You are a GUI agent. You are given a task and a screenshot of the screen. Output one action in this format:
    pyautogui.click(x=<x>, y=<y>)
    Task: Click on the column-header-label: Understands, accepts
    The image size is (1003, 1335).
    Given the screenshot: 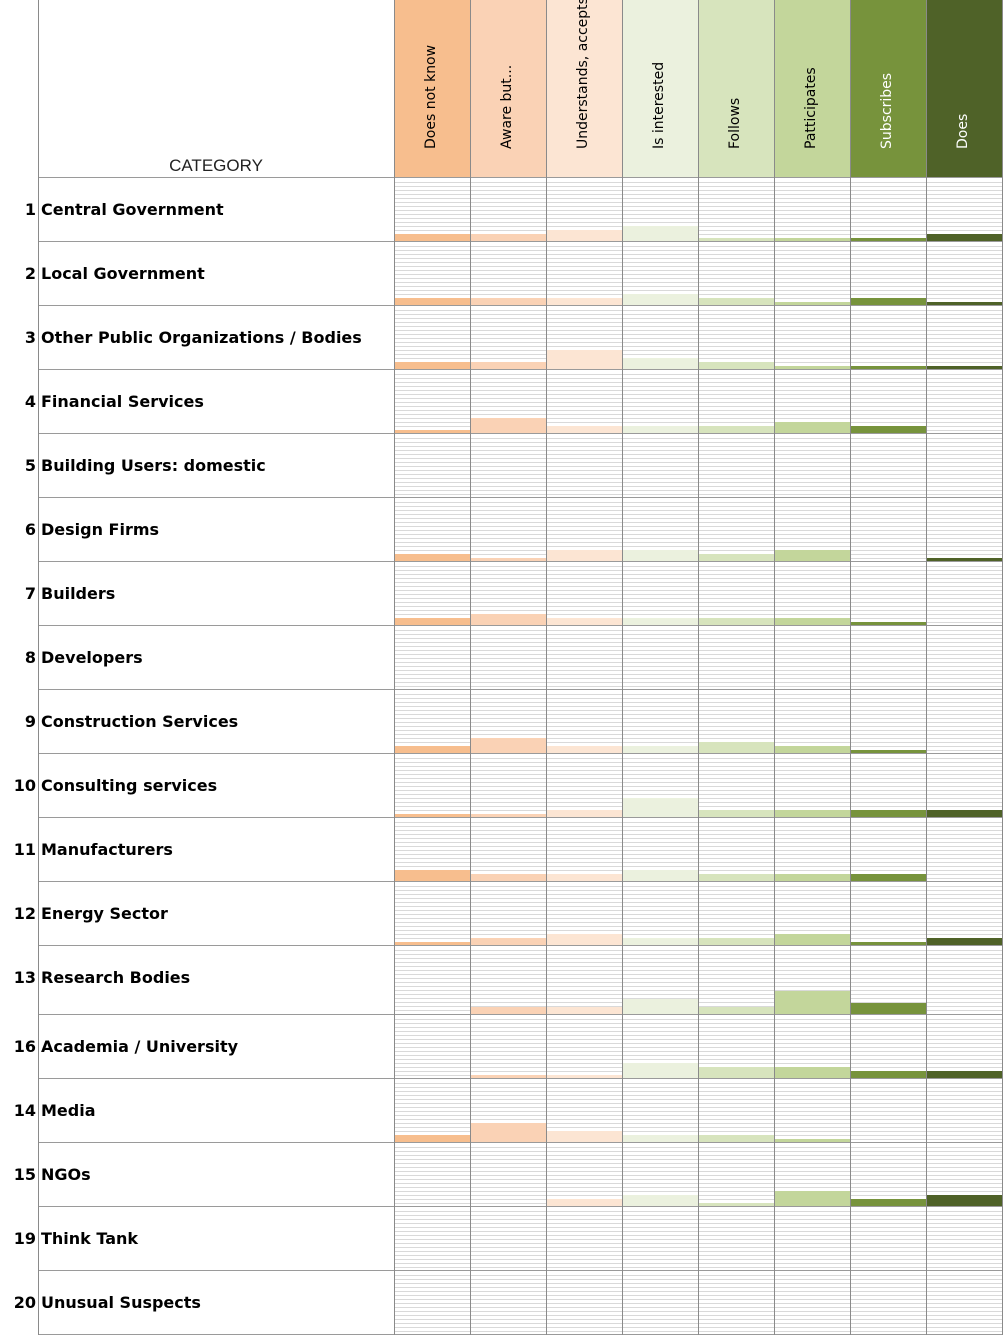 What is the action you would take?
    pyautogui.click(x=583, y=74)
    